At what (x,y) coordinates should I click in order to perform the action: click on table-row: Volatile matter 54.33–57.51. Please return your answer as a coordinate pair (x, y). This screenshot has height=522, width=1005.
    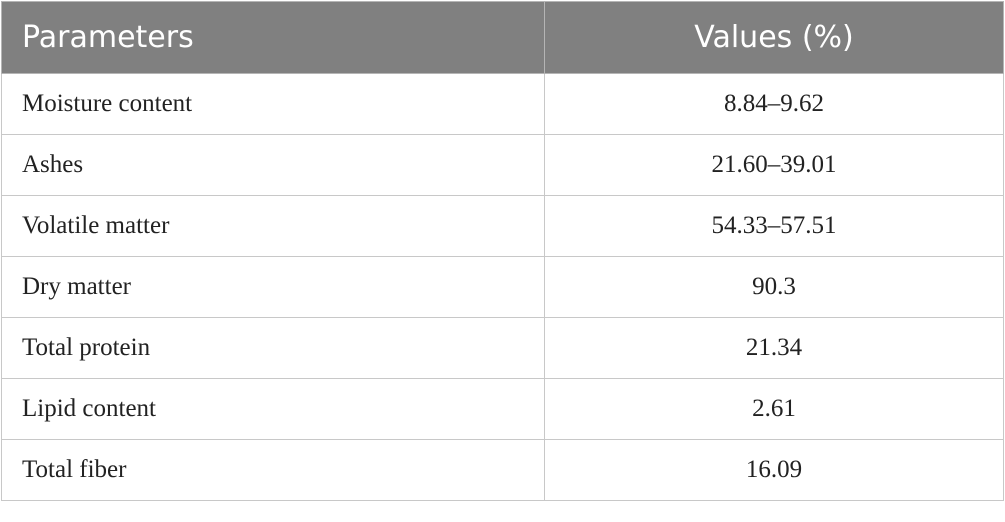
    Looking at the image, I should click on (502, 226).